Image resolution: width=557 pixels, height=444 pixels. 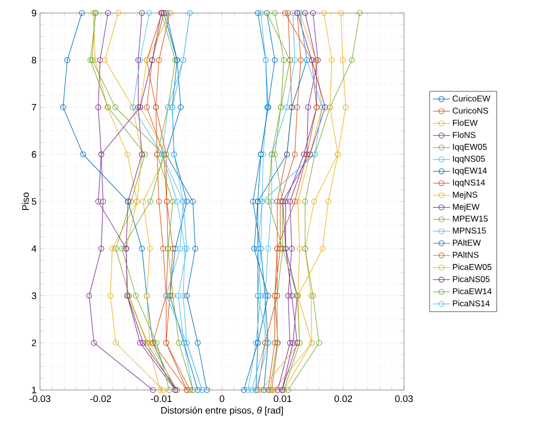 I want to click on legend-label: PicaEW05, so click(x=472, y=267).